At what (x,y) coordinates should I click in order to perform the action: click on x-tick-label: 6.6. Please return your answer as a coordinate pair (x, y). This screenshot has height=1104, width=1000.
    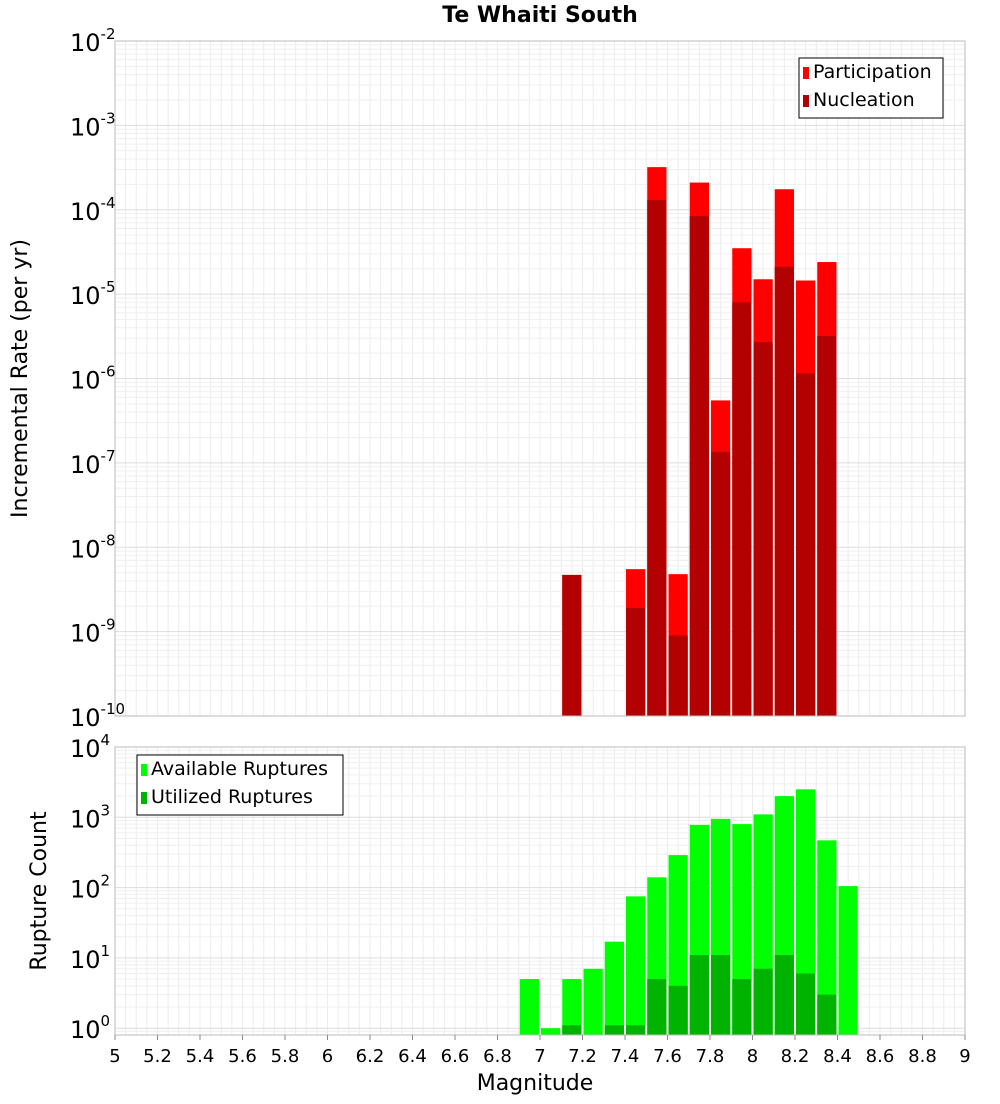
    Looking at the image, I should click on (455, 1056).